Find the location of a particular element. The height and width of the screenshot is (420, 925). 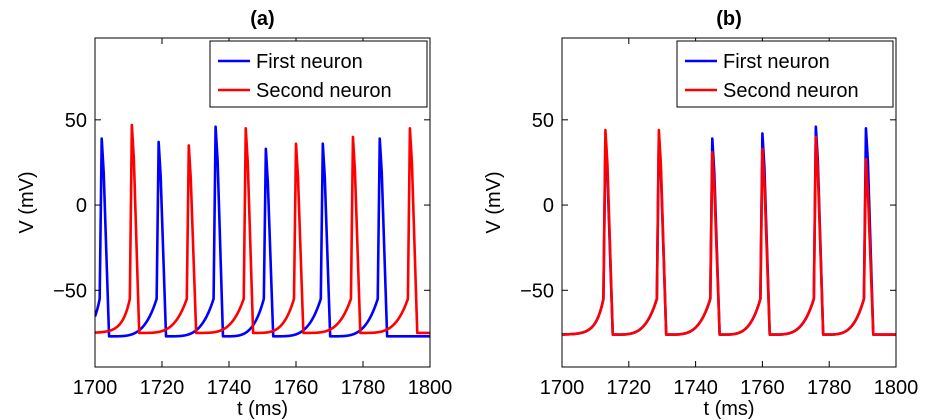

chart-title: (a) is located at coordinates (262, 19).